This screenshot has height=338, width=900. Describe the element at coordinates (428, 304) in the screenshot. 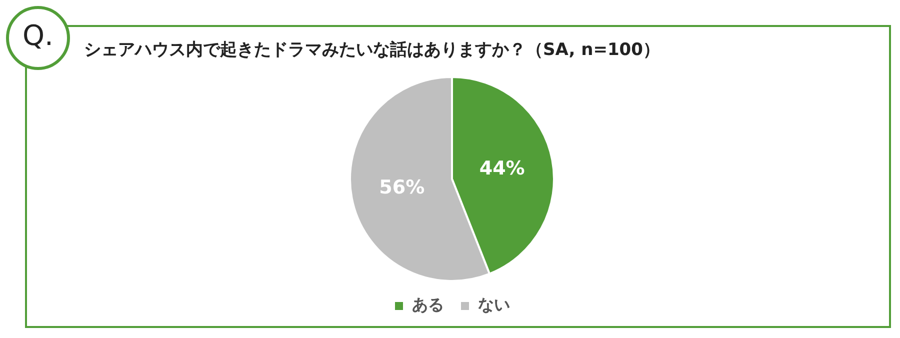

I see `legend-label: ある` at that location.